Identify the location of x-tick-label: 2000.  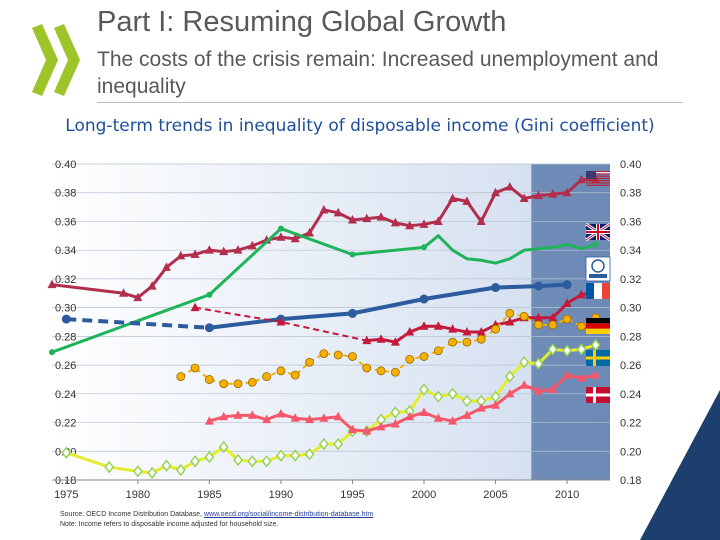
(424, 495).